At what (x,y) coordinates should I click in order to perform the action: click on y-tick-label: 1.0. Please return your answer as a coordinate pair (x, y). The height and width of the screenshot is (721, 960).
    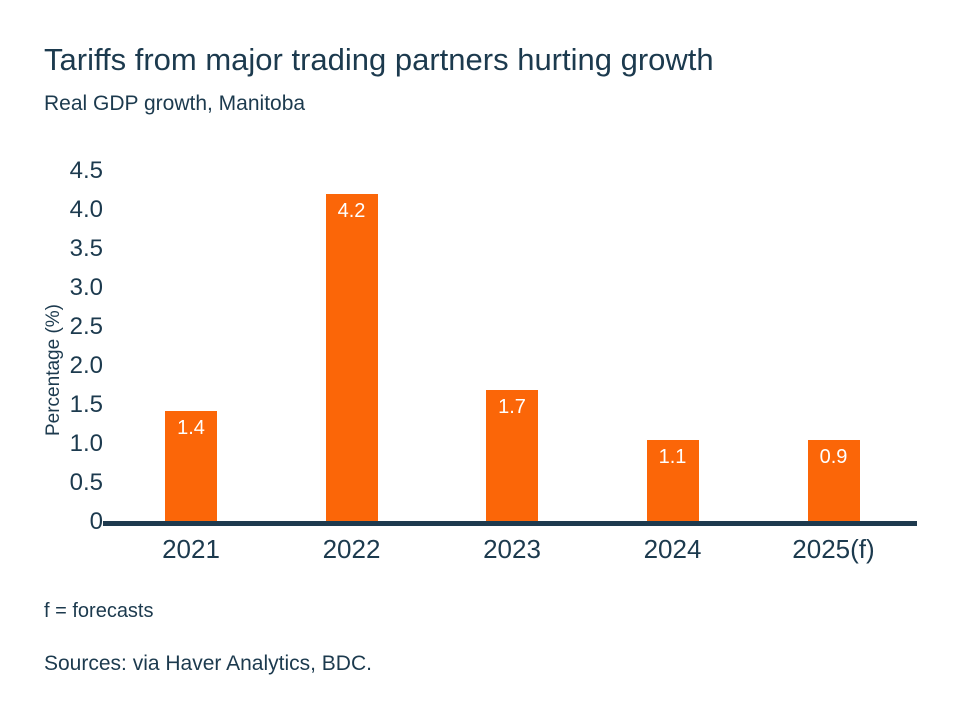
    Looking at the image, I should click on (86, 443).